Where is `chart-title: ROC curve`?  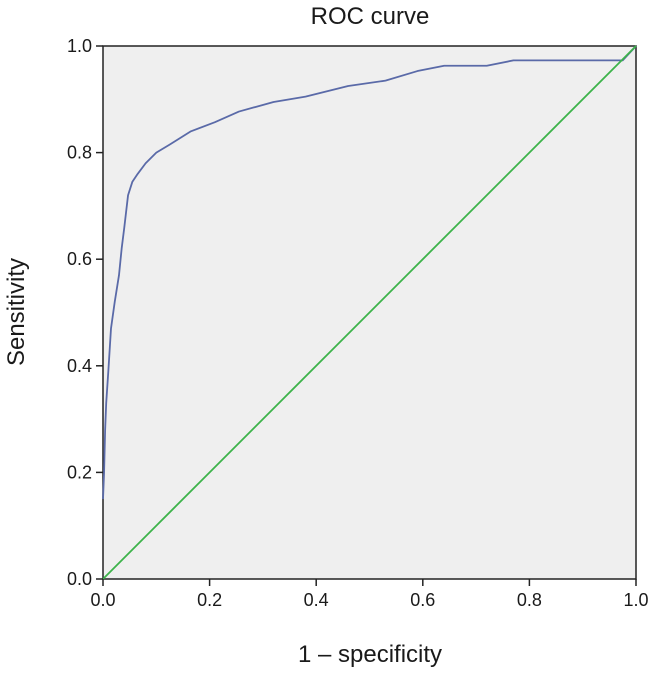 chart-title: ROC curve is located at coordinates (370, 16).